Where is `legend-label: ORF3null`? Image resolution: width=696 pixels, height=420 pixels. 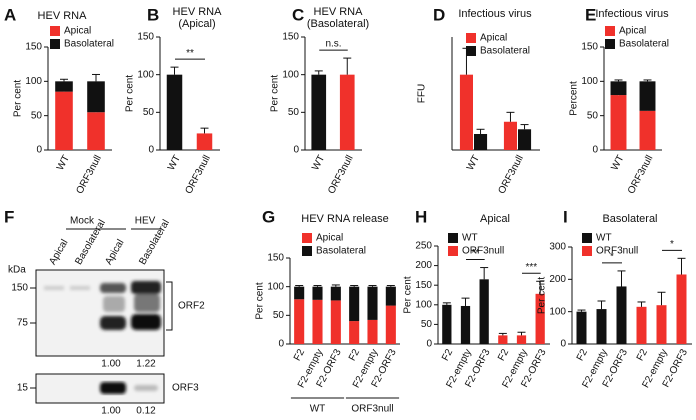 legend-label: ORF3null is located at coordinates (483, 251).